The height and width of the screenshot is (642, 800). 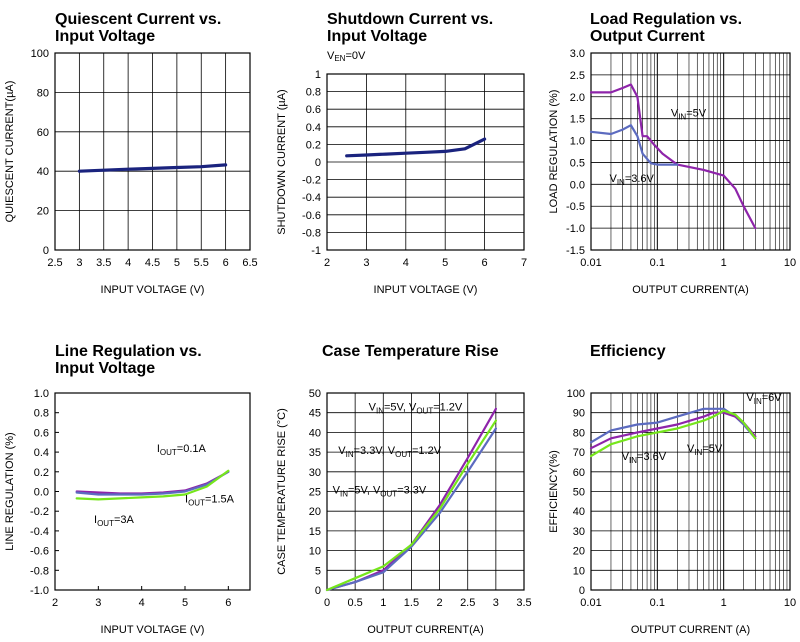 I want to click on y-tick-label: -1.0, so click(x=39, y=591).